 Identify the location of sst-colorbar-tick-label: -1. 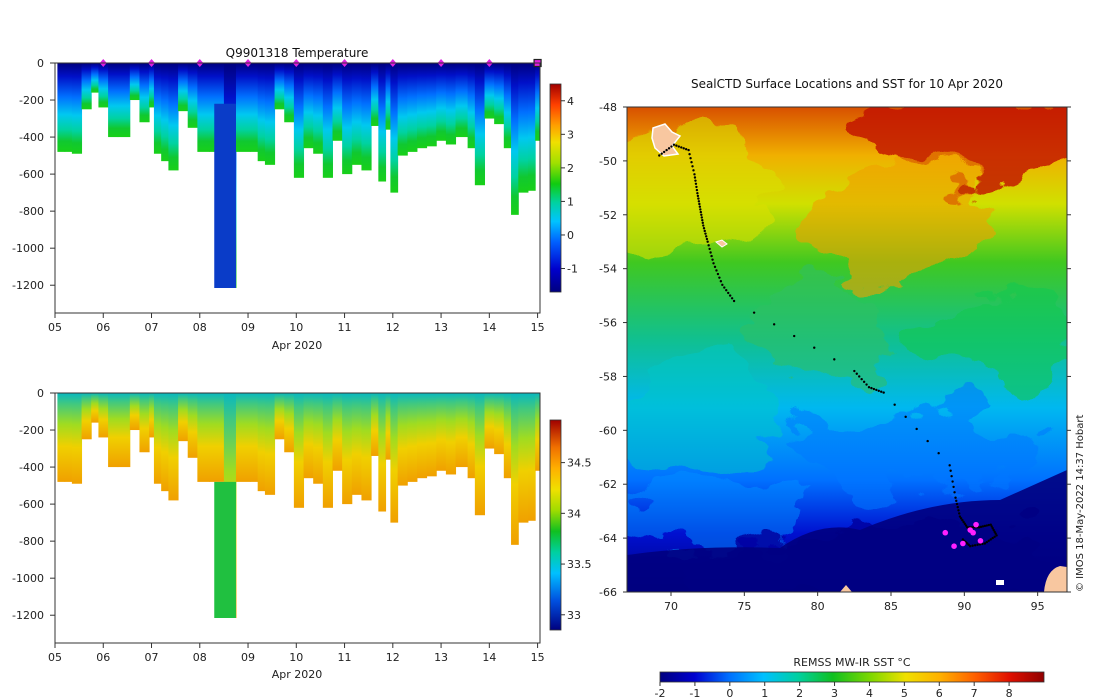
(694, 693).